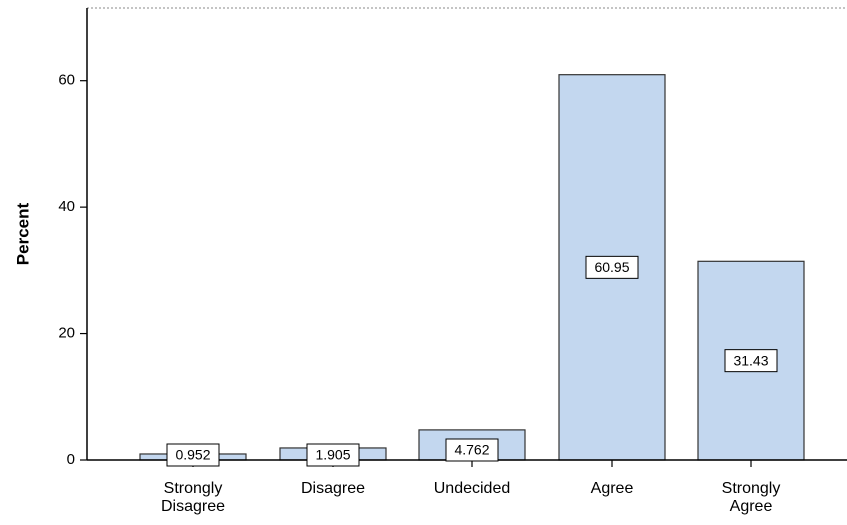  Describe the element at coordinates (66, 206) in the screenshot. I see `y-tick-label: 40` at that location.